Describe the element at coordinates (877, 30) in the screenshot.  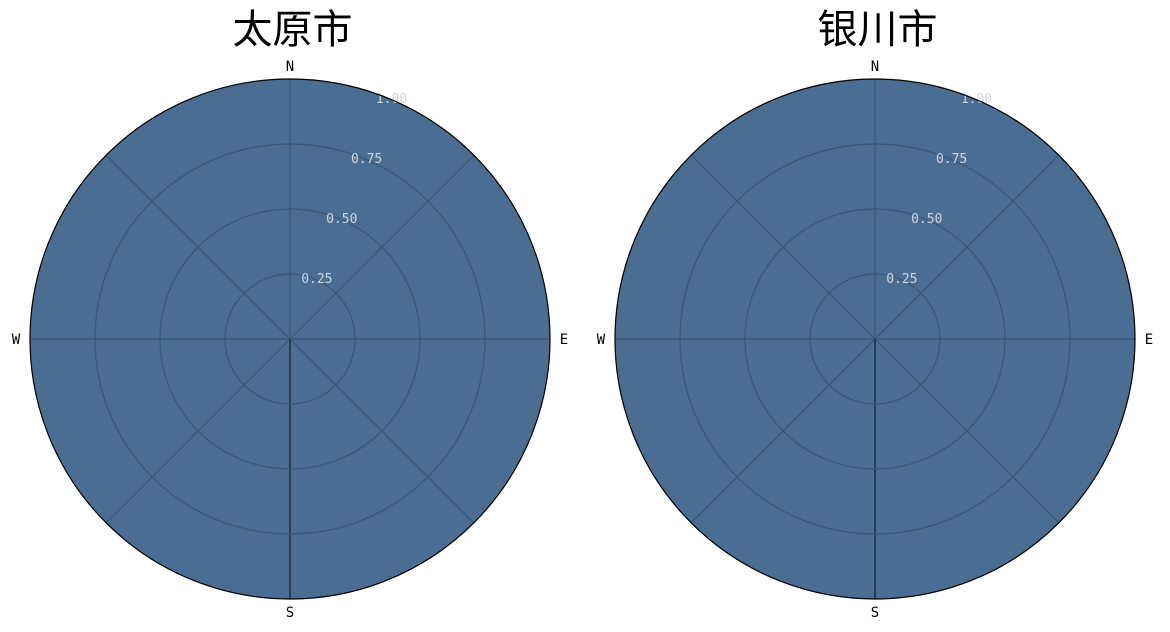
I see `chart-title: 银川市` at that location.